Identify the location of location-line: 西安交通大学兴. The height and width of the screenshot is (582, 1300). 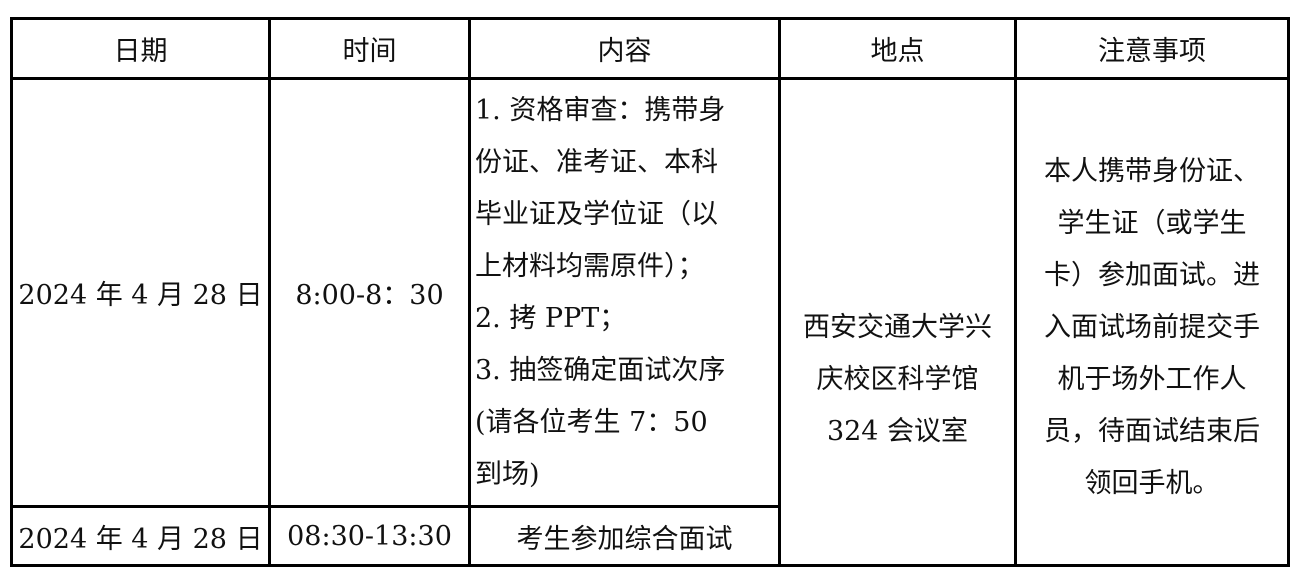
(897, 327).